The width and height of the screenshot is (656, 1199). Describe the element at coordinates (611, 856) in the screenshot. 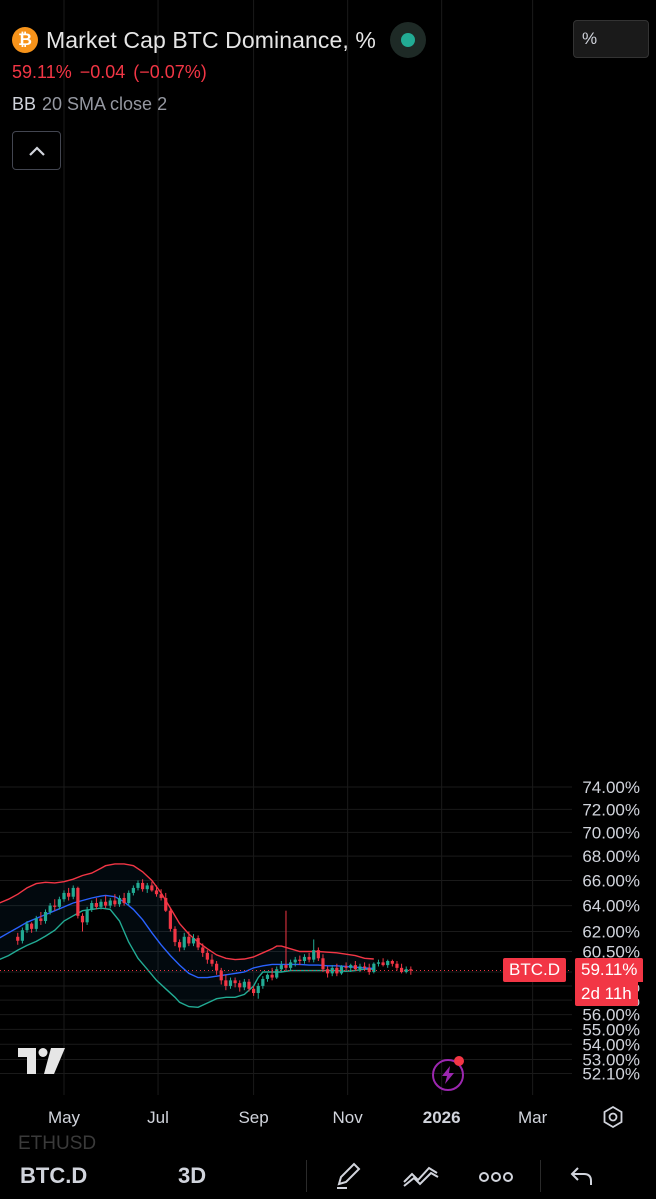

I see `y-axis-tick-label: 68.00%` at that location.